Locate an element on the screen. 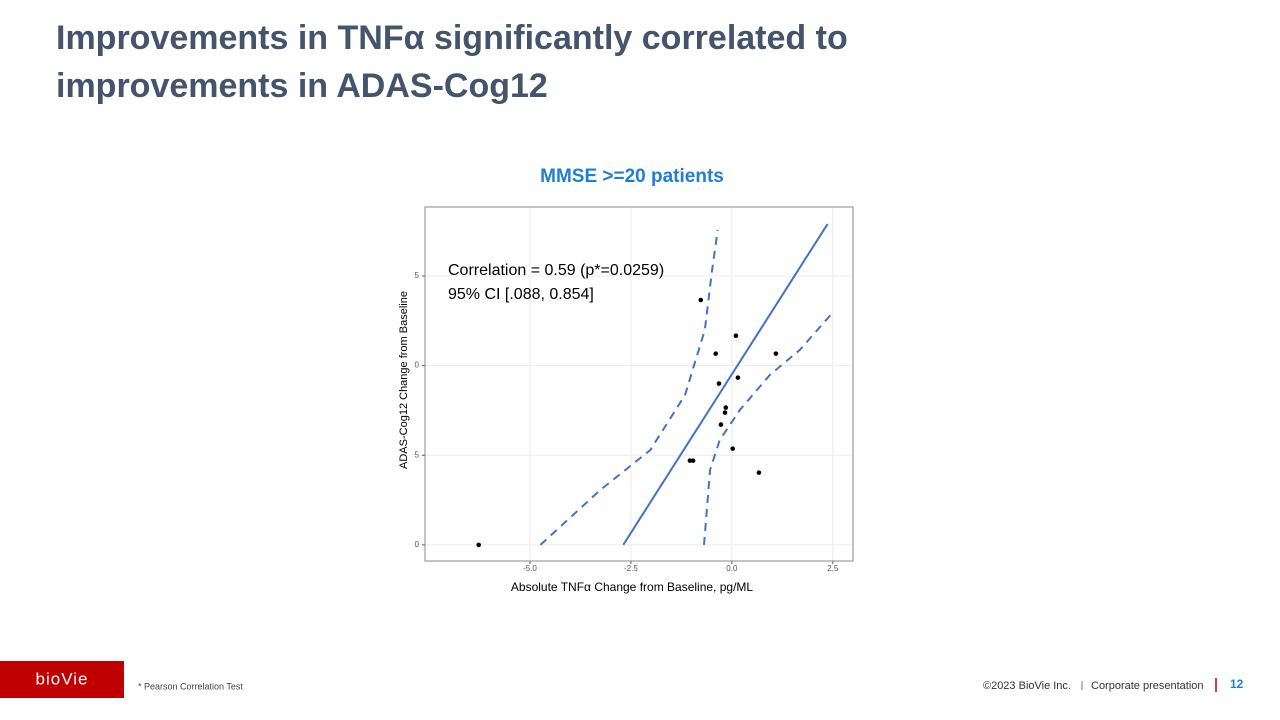 This screenshot has height=720, width=1280. presentation: Corporate presentation is located at coordinates (1147, 686).